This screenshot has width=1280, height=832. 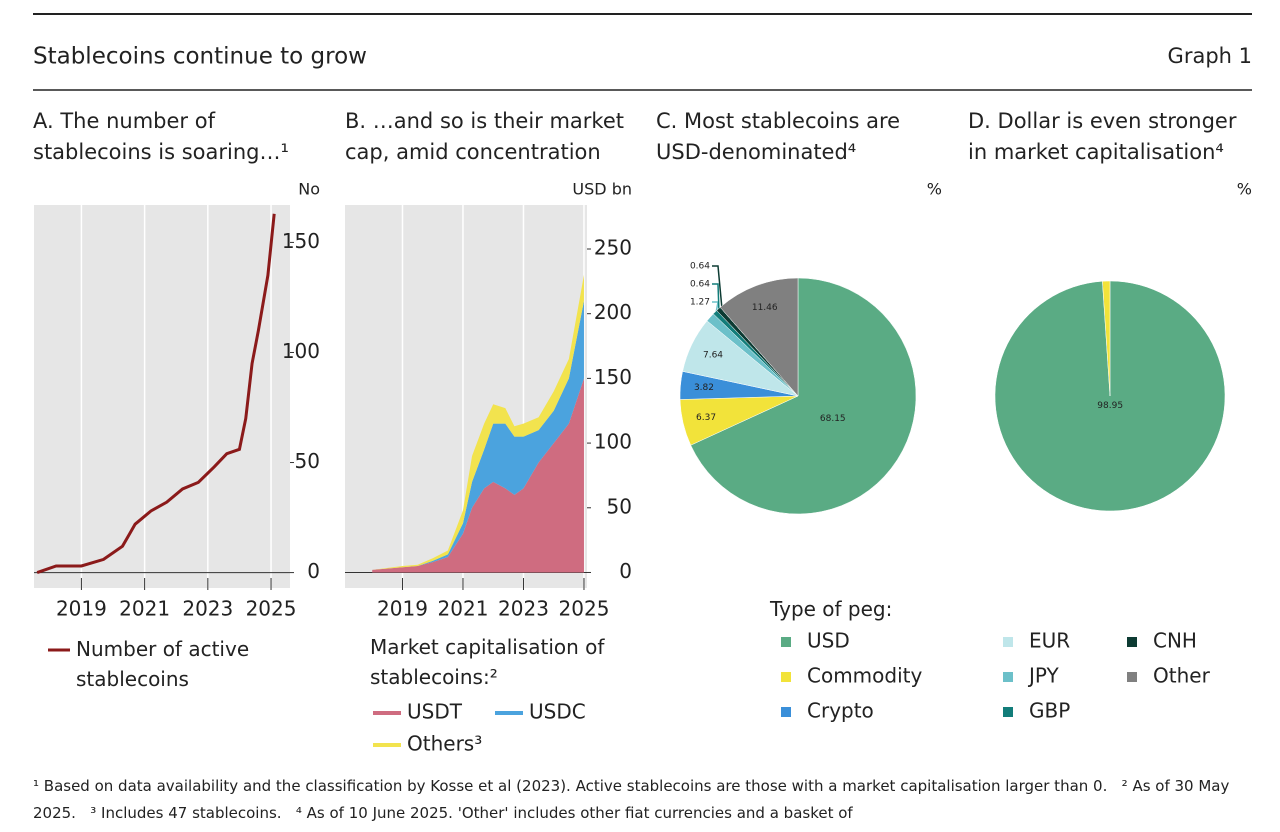 What do you see at coordinates (1049, 711) in the screenshot?
I see `legend-label: GBP` at bounding box center [1049, 711].